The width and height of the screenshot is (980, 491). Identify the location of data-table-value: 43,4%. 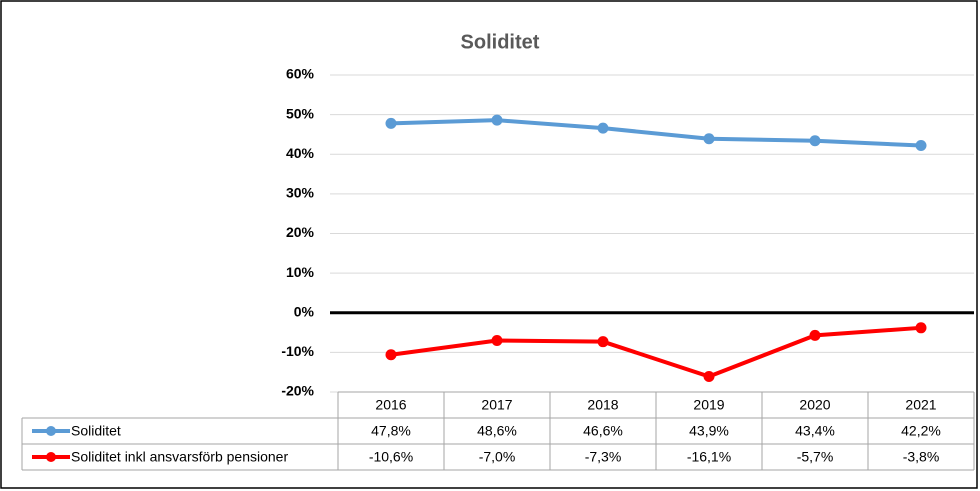
(815, 431).